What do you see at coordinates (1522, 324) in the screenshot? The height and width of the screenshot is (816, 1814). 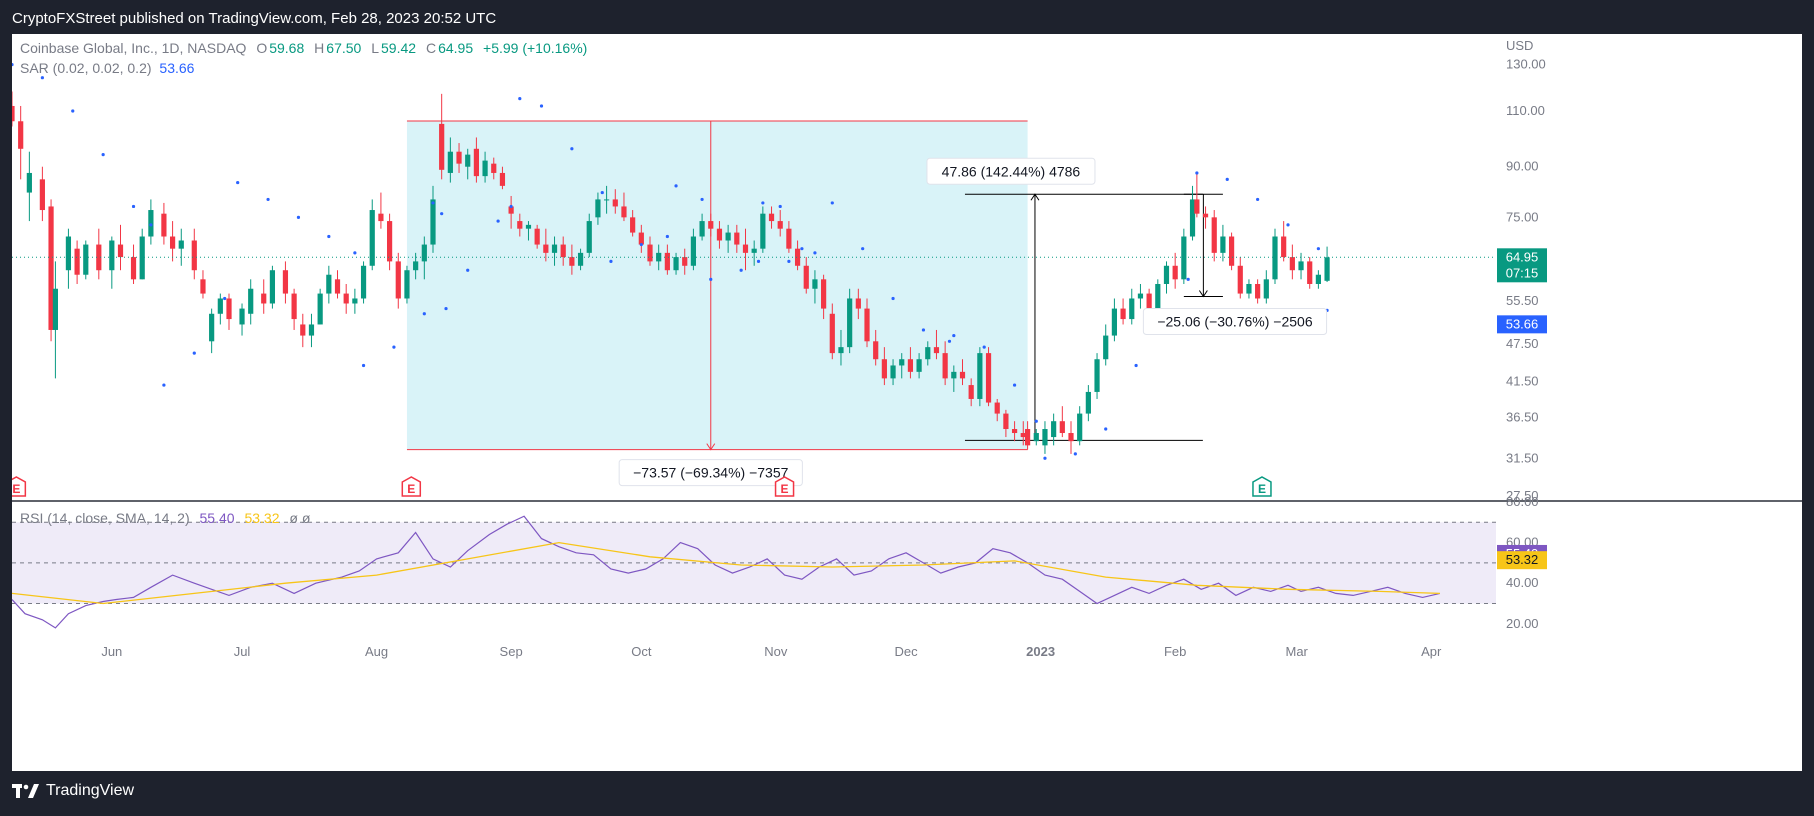 I see `sar-price-badge-box` at bounding box center [1522, 324].